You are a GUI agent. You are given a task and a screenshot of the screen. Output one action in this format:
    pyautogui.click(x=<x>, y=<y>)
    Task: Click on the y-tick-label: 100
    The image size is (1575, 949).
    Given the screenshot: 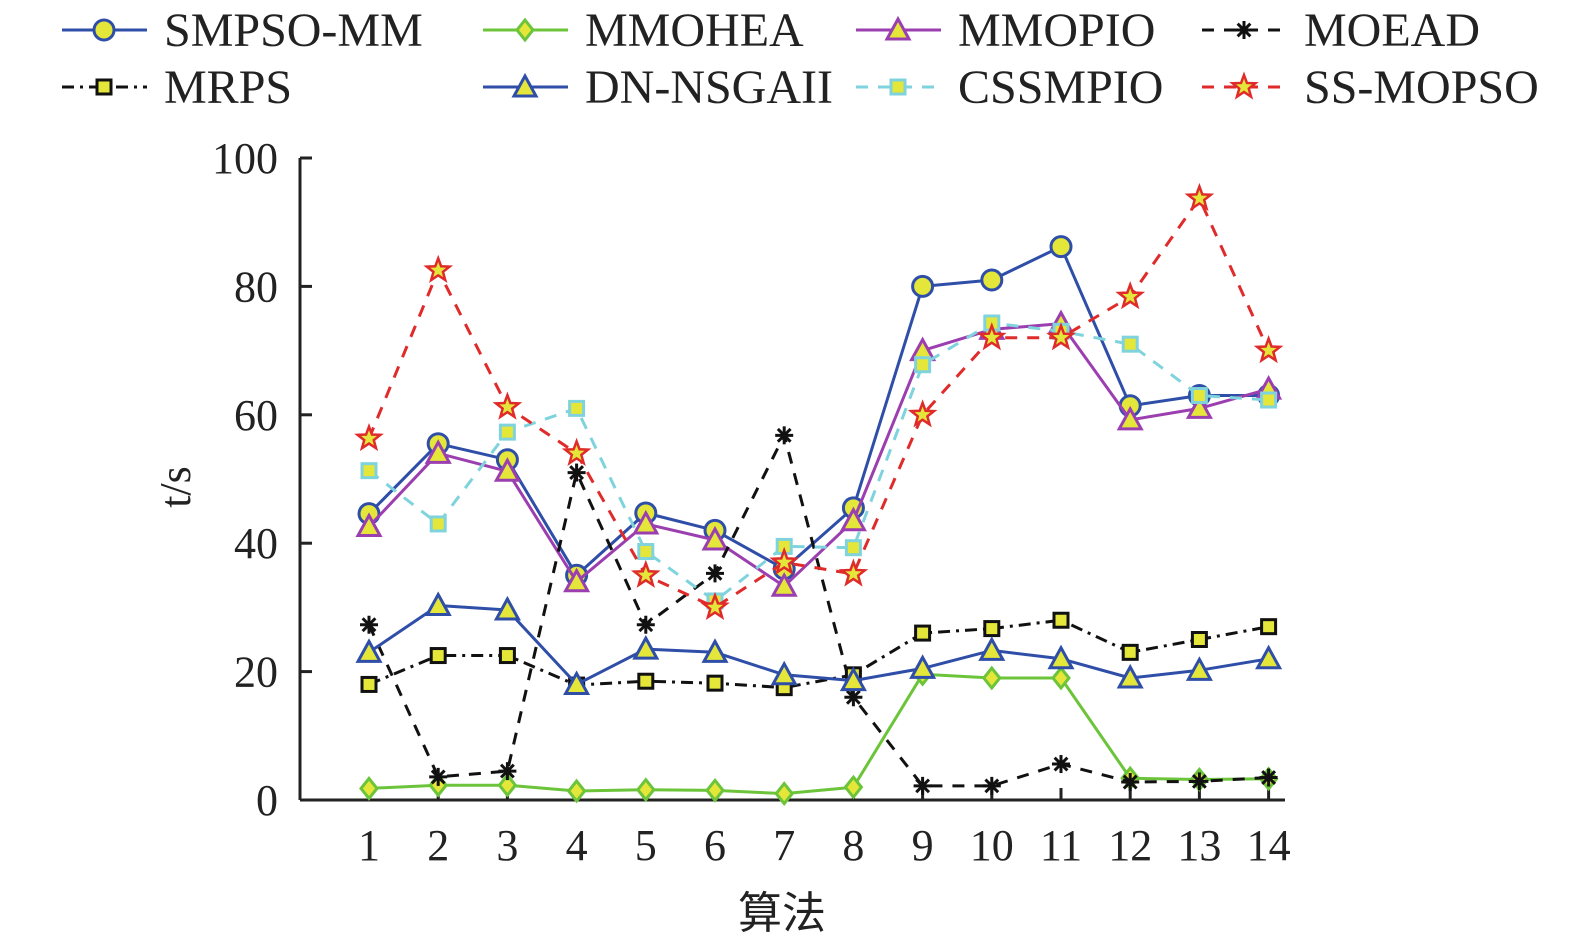 What is the action you would take?
    pyautogui.click(x=245, y=158)
    